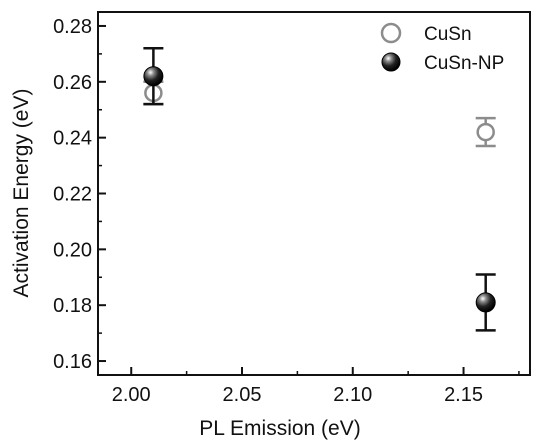 Image resolution: width=536 pixels, height=440 pixels. I want to click on x-axis: 2.00 2.05 2.10 2.15, so click(316, 386).